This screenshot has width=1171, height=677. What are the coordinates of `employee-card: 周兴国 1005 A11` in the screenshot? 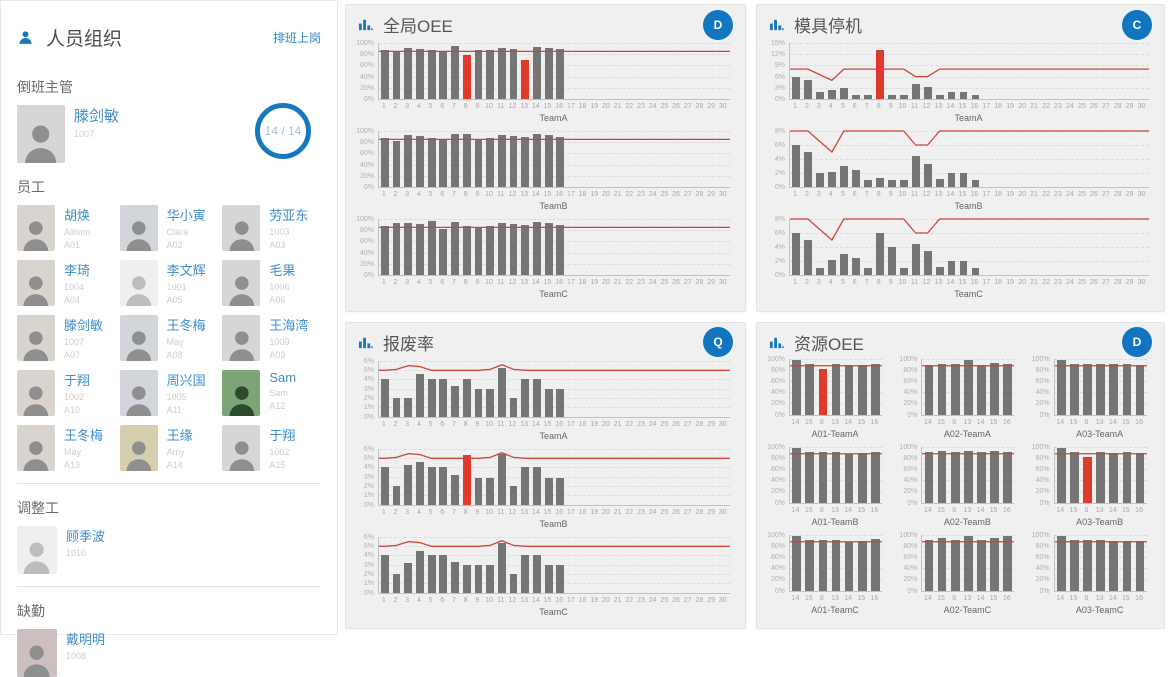 It's located at (169, 393).